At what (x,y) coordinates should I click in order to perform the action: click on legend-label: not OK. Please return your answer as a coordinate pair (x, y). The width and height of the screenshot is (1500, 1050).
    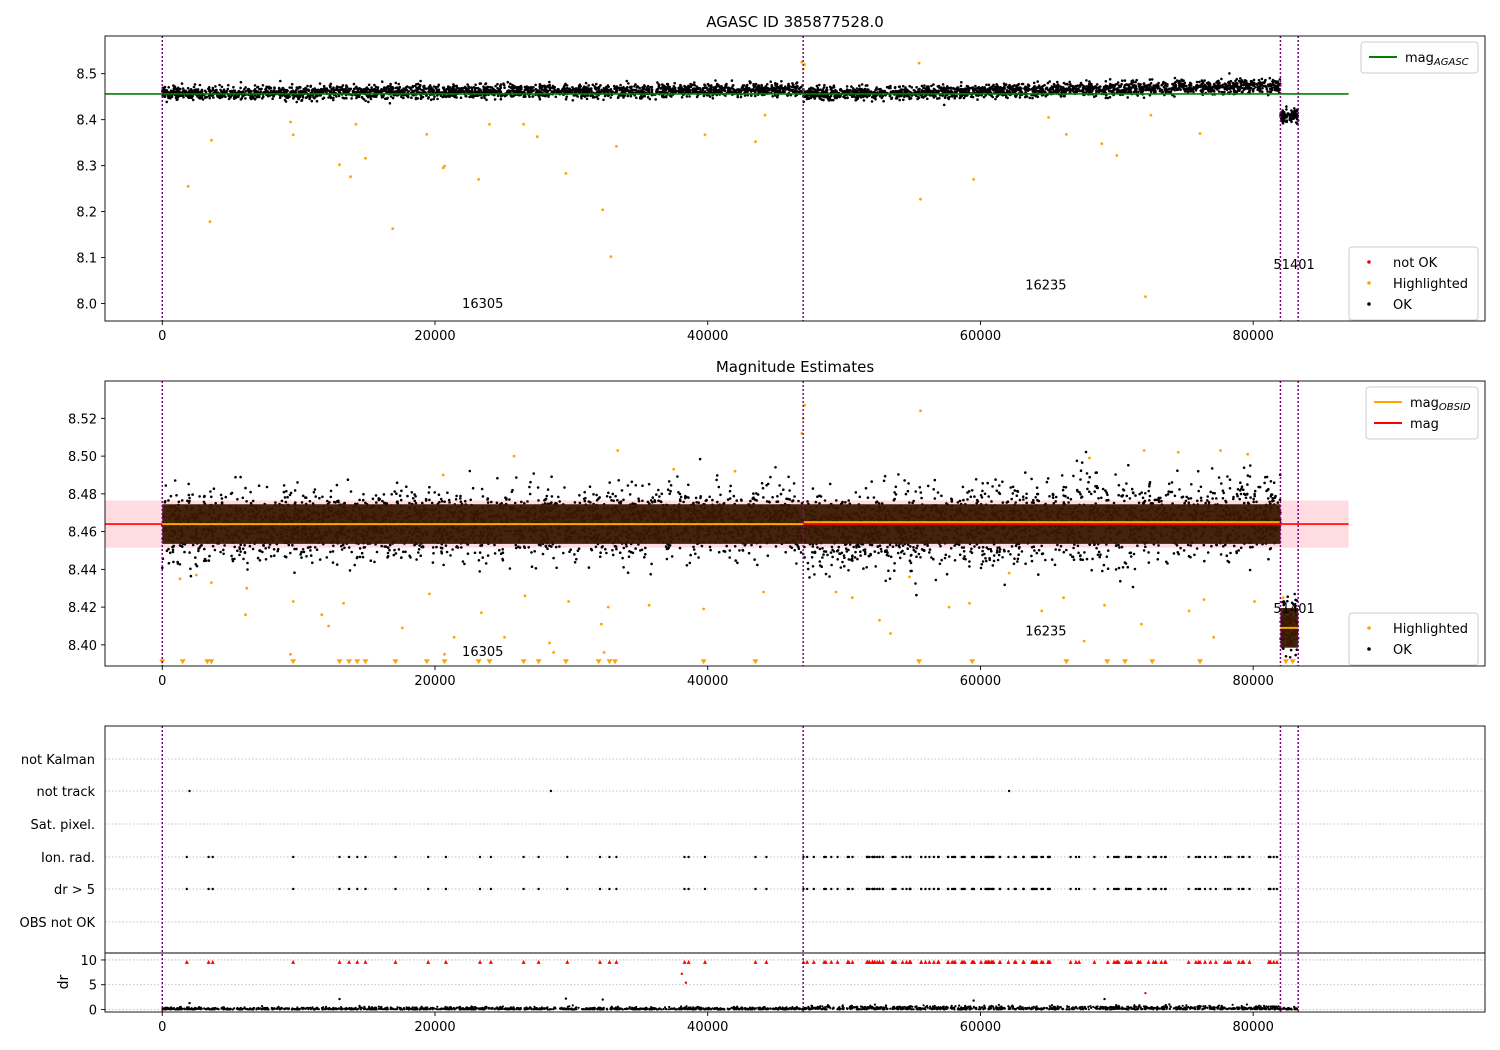
    Looking at the image, I should click on (1415, 263).